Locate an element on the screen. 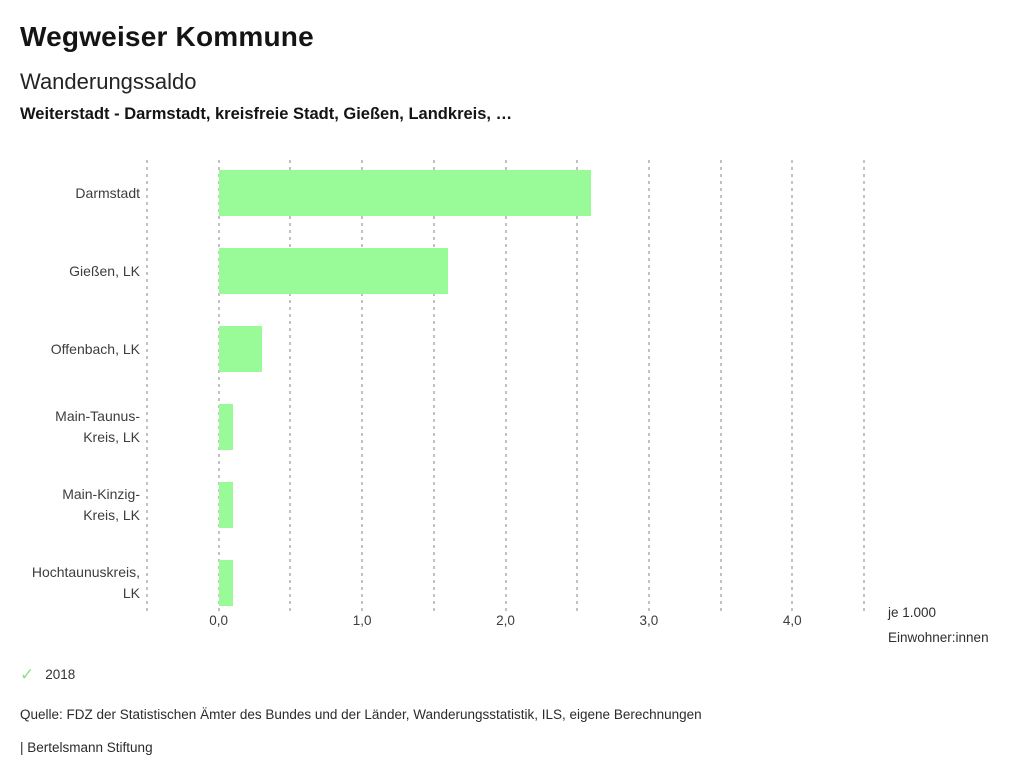 Image resolution: width=1024 pixels, height=780 pixels. x-tick-label: 0,0 is located at coordinates (219, 620).